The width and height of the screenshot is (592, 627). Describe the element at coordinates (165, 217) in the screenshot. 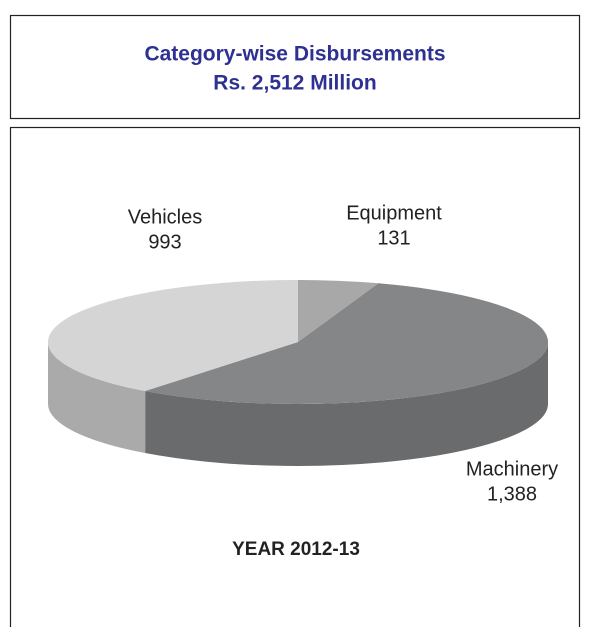

I see `slice-label: Vehicles` at that location.